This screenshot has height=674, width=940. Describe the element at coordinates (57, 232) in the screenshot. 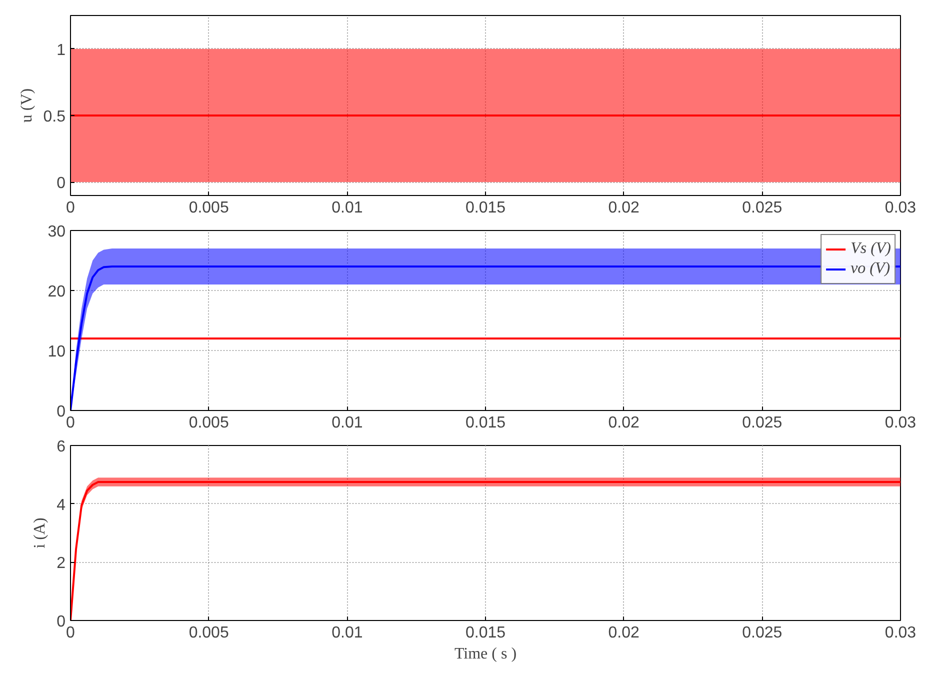

I see `y-tick-label: 30` at that location.